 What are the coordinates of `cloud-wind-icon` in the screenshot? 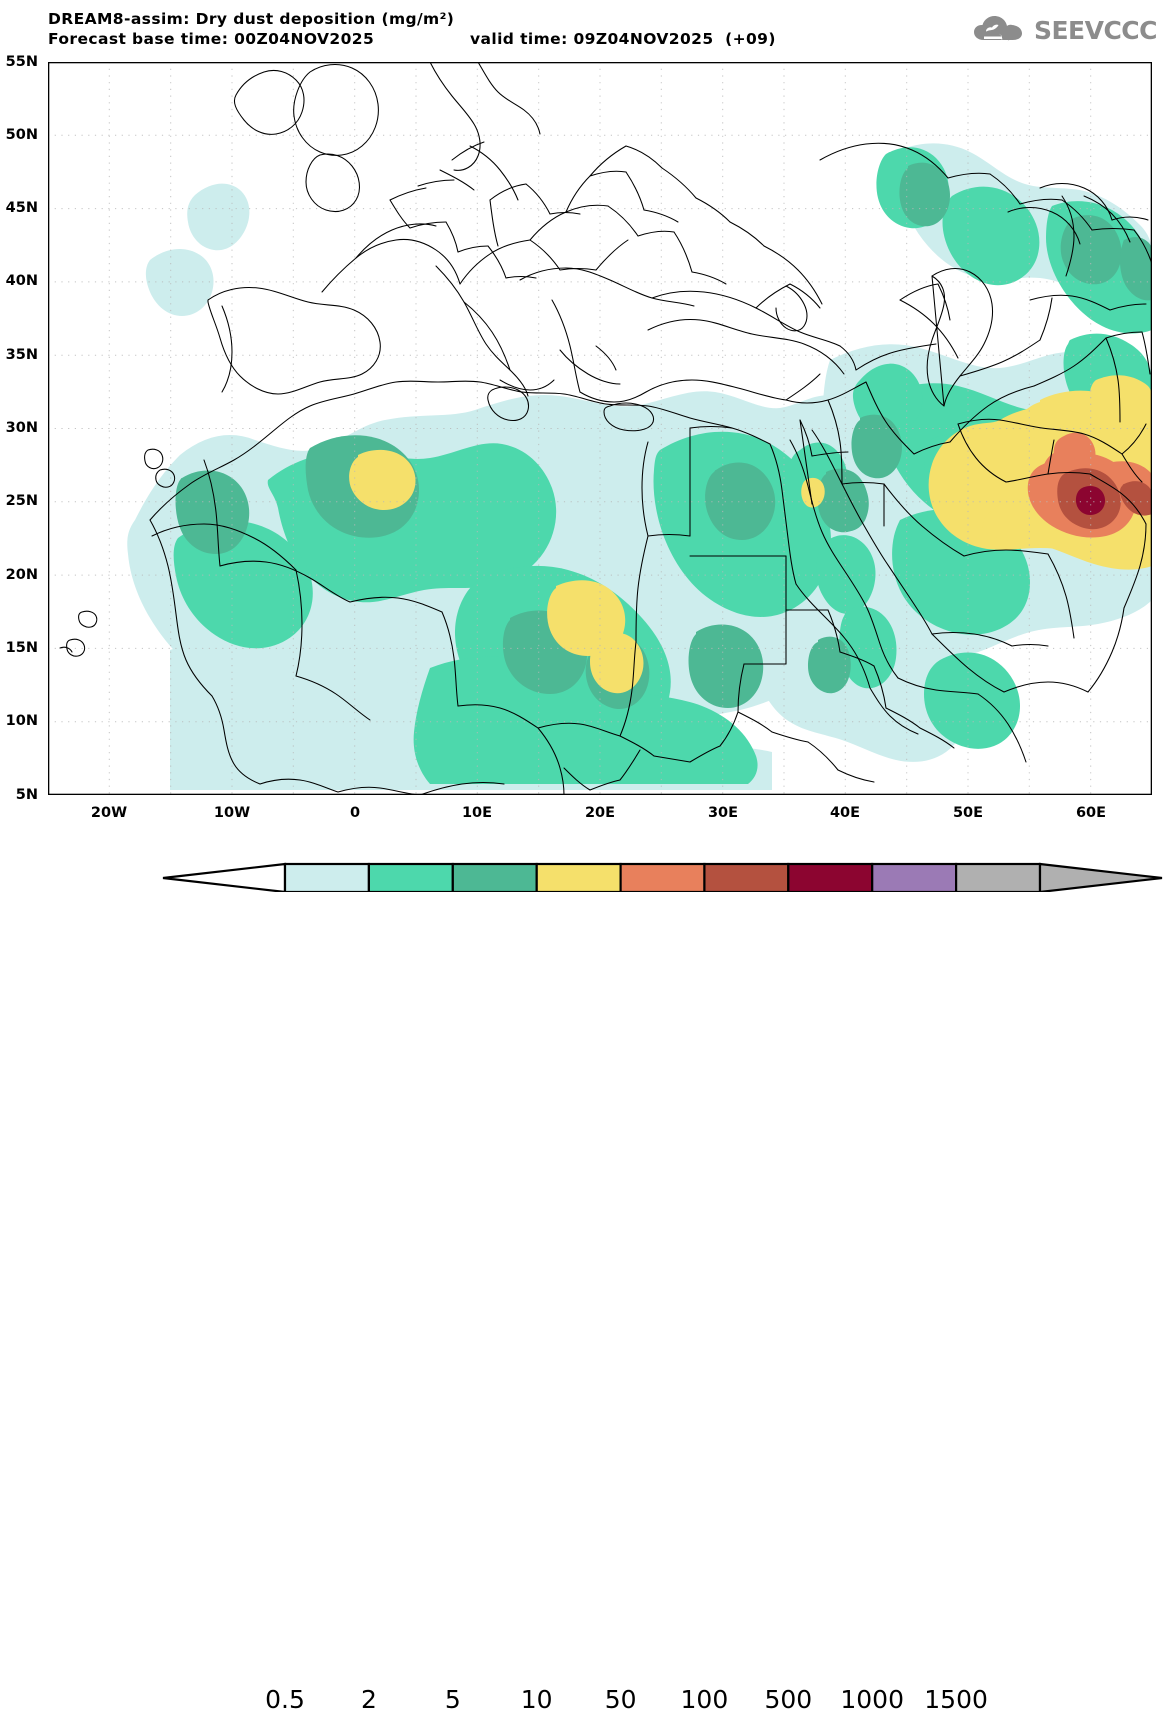 It's located at (997, 29).